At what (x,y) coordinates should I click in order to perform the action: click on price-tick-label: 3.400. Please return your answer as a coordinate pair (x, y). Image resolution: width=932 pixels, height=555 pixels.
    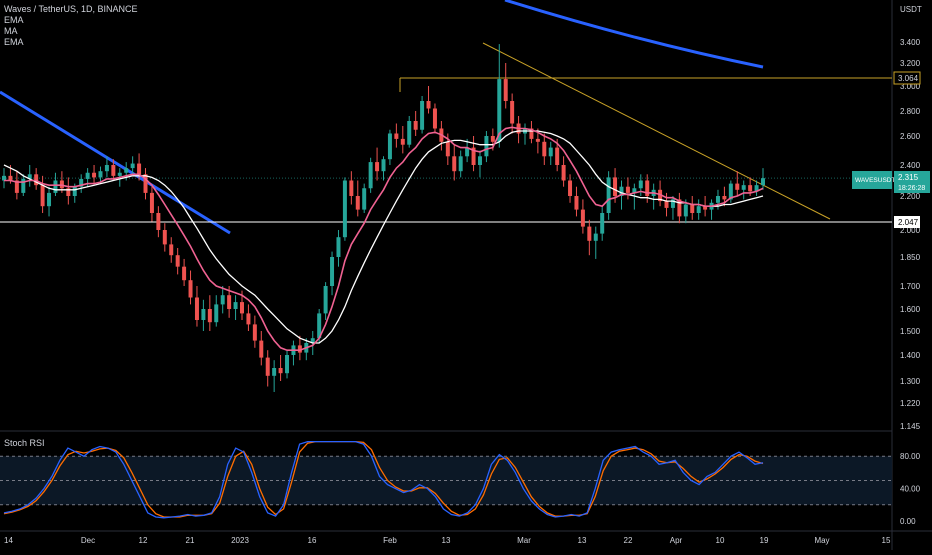
    Looking at the image, I should click on (910, 42).